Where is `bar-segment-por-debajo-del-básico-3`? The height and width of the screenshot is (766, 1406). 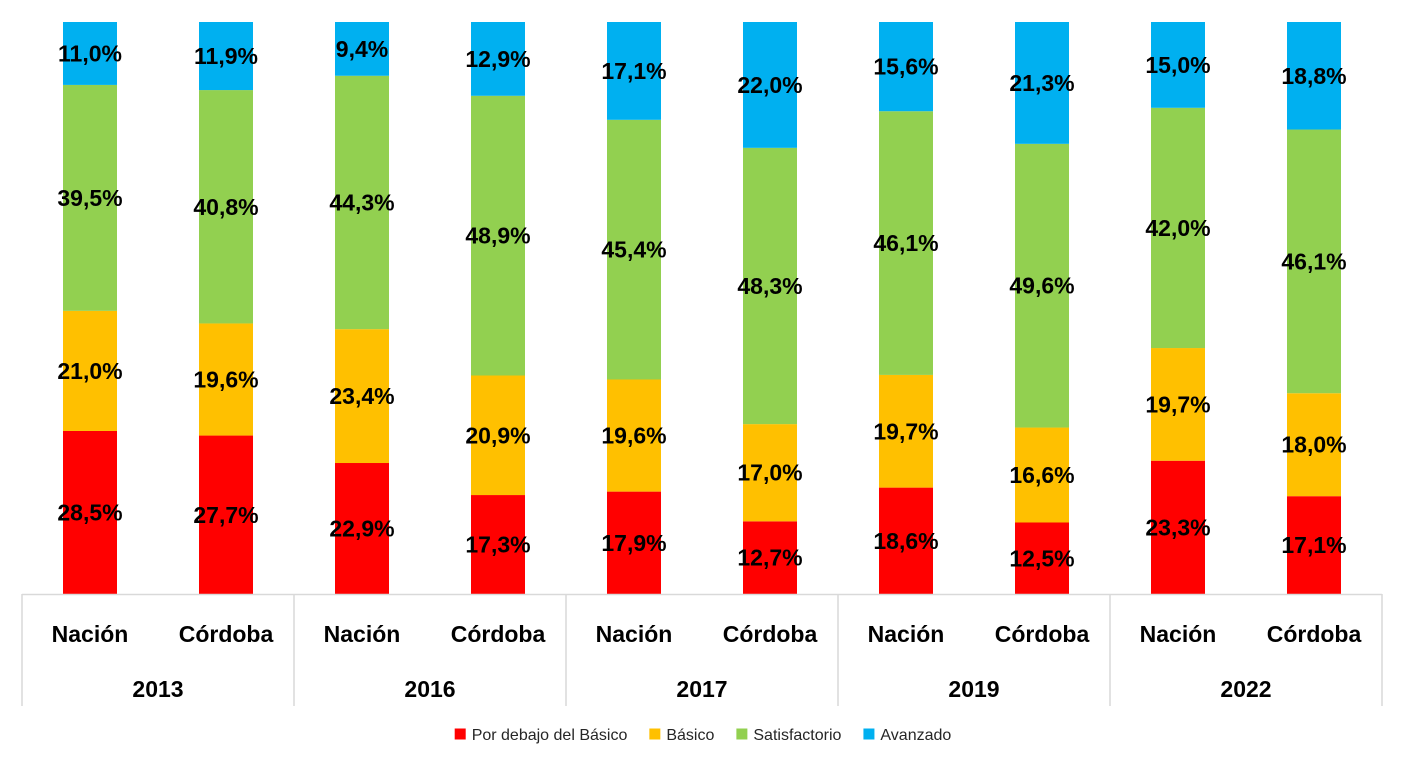 bar-segment-por-debajo-del-básico-3 is located at coordinates (498, 544).